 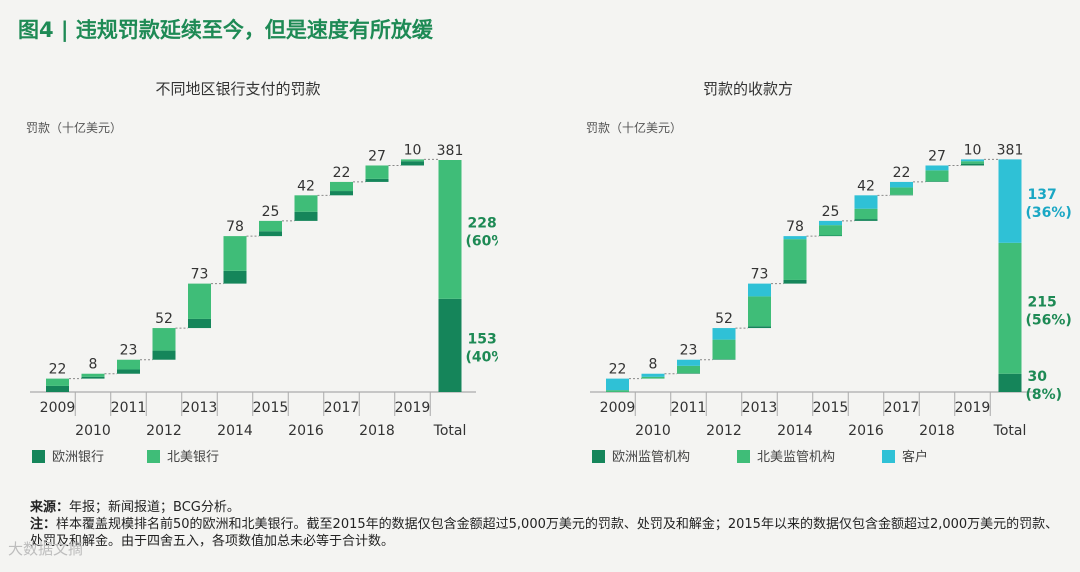 I want to click on total-breakdown-pct: (60%), so click(x=482, y=241).